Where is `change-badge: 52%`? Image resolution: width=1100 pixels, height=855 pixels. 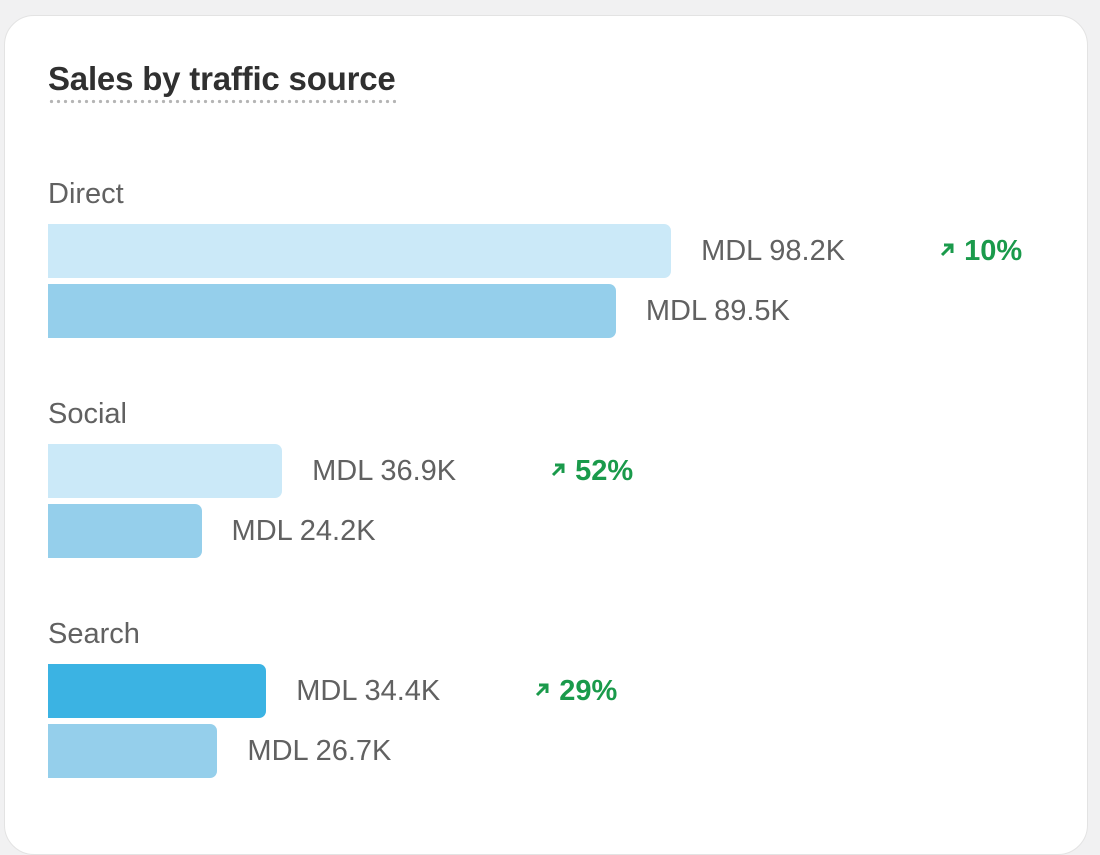
change-badge: 52% is located at coordinates (591, 471).